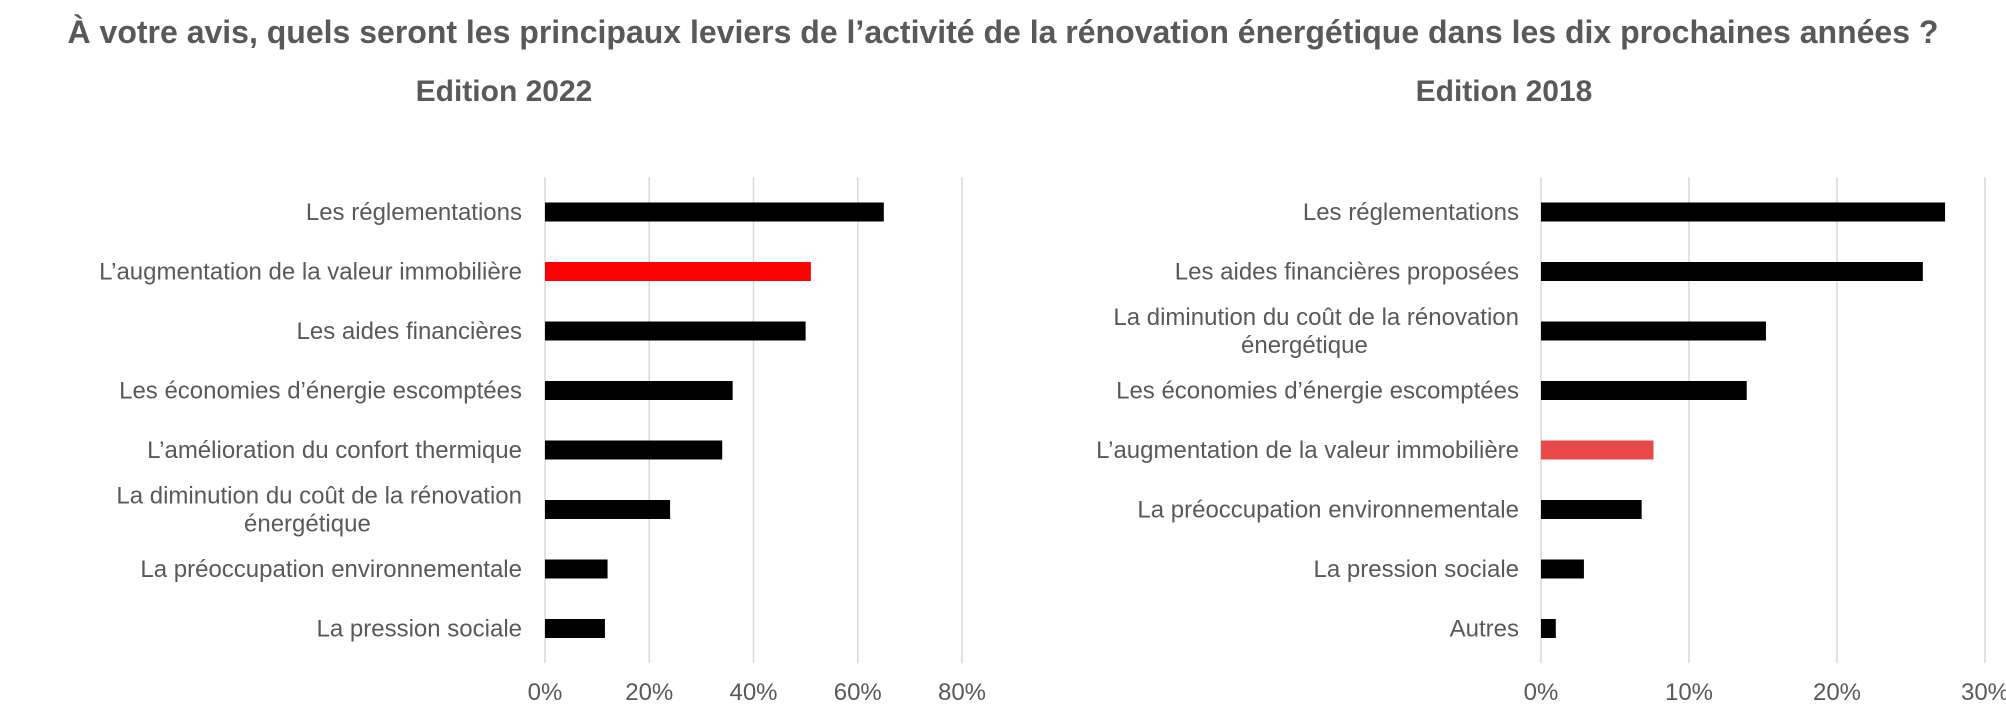 This screenshot has height=709, width=2006. I want to click on category-label: L’amélioration du confort thermique, so click(334, 450).